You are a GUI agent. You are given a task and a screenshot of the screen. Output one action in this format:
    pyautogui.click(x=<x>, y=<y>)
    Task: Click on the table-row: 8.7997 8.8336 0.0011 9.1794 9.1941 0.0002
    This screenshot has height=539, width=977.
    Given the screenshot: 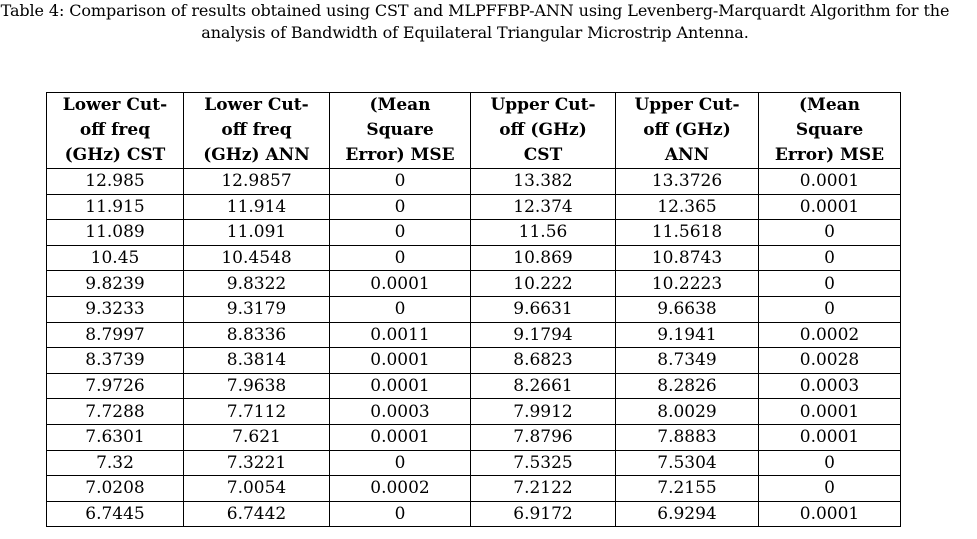 What is the action you would take?
    pyautogui.click(x=473, y=335)
    